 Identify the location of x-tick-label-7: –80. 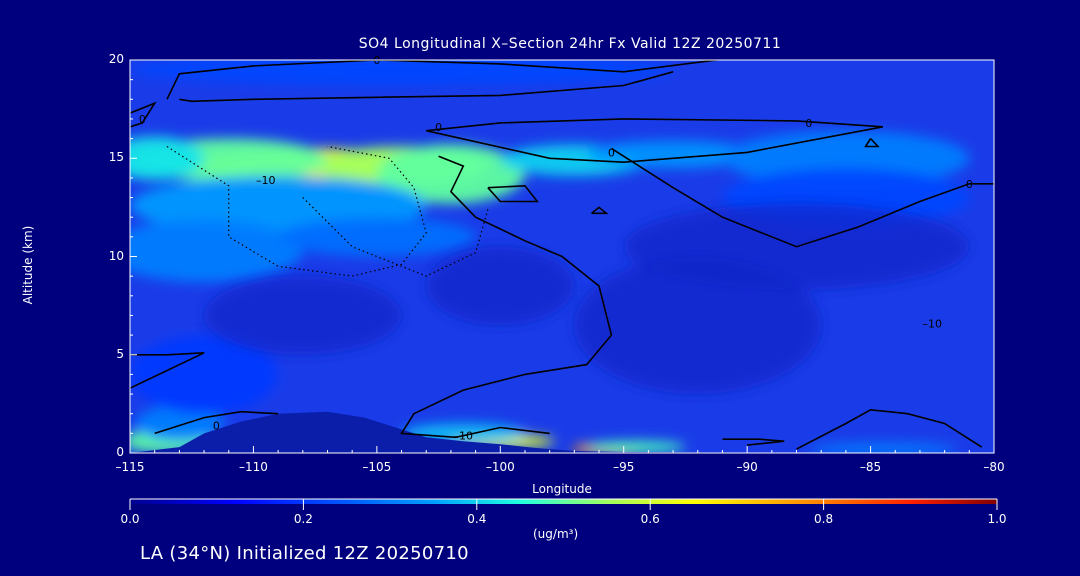
(994, 467).